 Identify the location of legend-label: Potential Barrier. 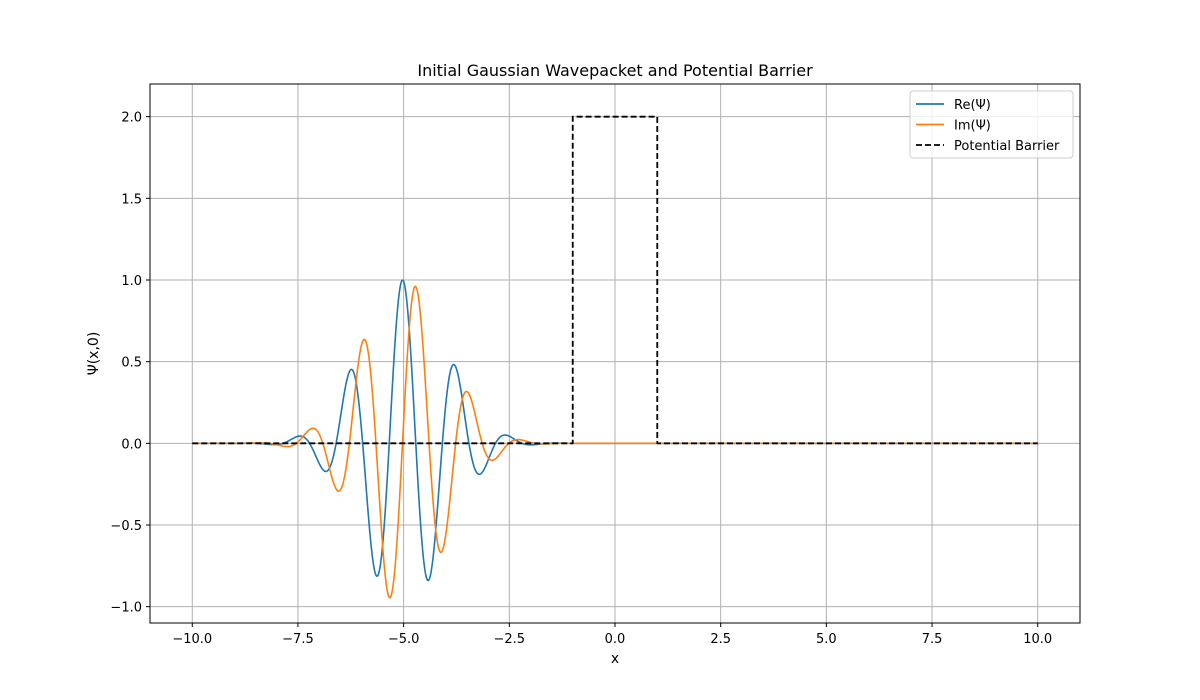
(1007, 146).